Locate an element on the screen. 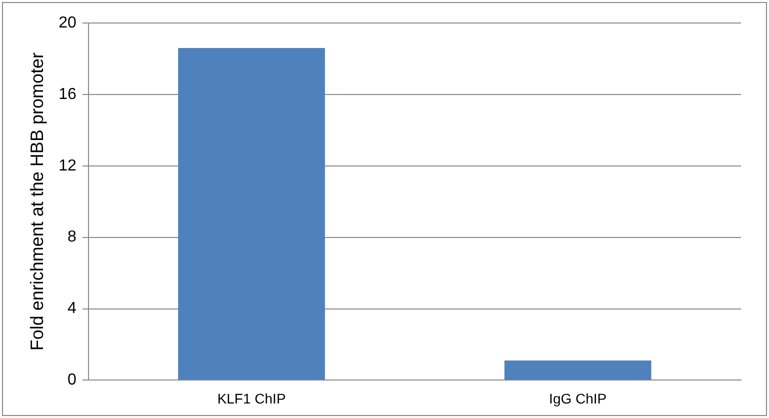 The width and height of the screenshot is (769, 418). y-tick-label: 16 is located at coordinates (67, 94).